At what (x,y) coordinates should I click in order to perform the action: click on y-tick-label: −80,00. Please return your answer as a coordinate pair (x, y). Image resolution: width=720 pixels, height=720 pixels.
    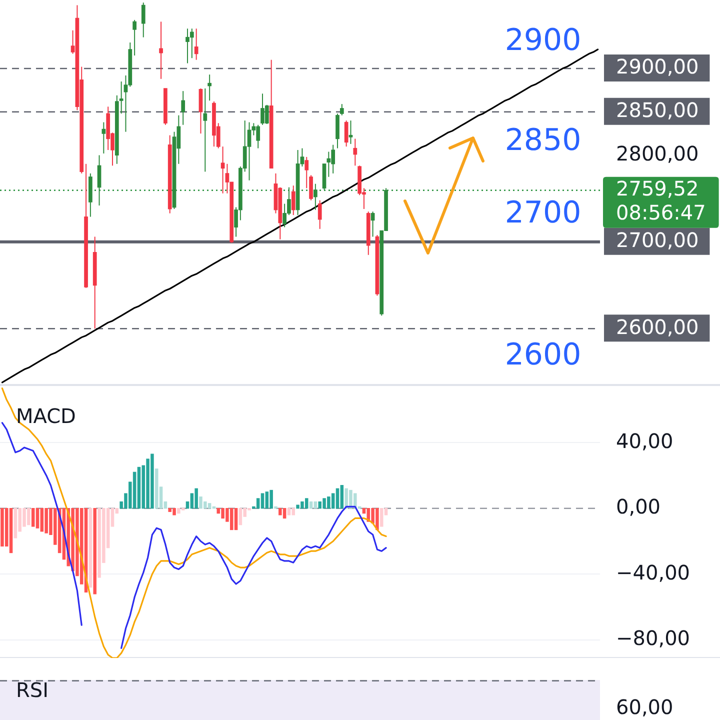
    Looking at the image, I should click on (653, 638).